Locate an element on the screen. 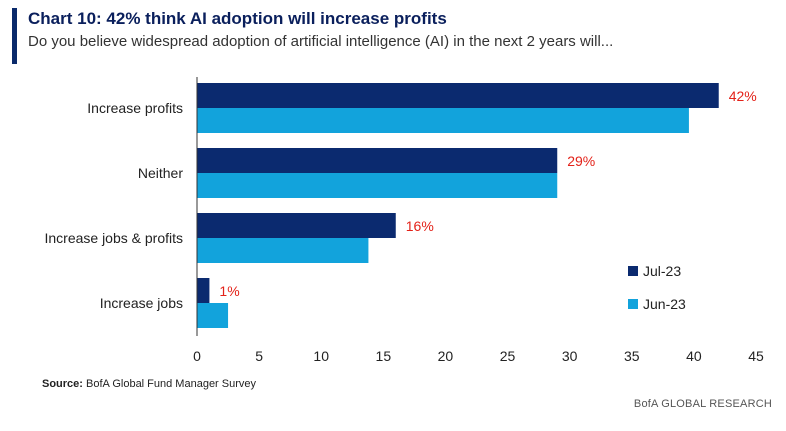  title-accent-bar is located at coordinates (14, 36).